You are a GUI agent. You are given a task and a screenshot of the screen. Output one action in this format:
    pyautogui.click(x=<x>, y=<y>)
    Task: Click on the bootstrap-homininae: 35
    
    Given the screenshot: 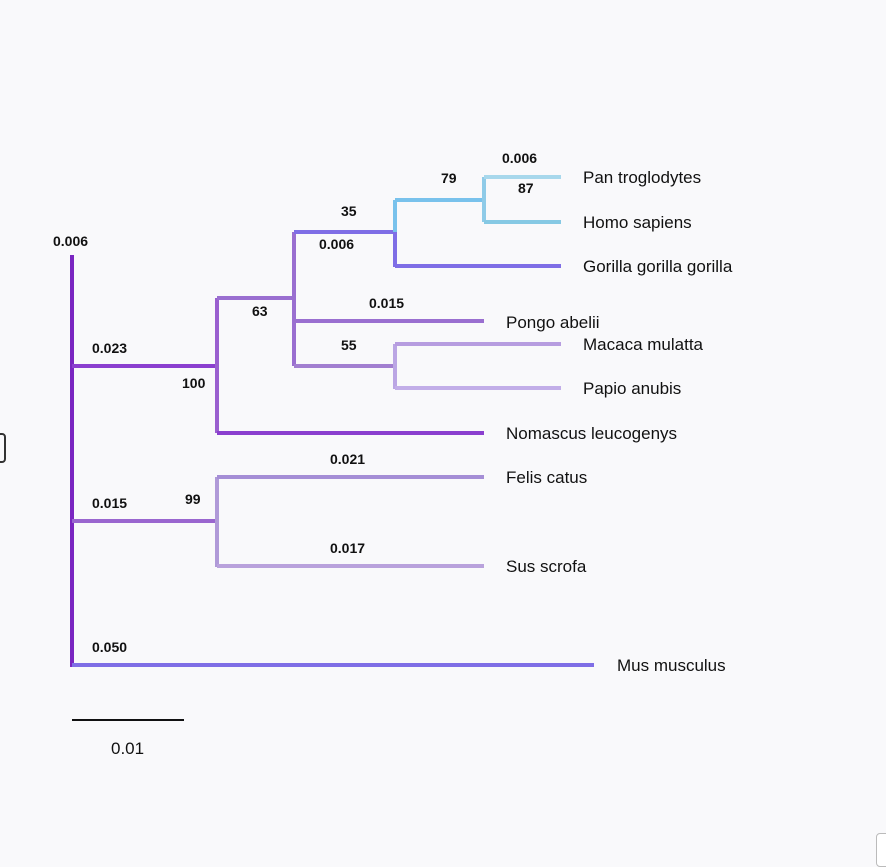 What is the action you would take?
    pyautogui.click(x=349, y=211)
    